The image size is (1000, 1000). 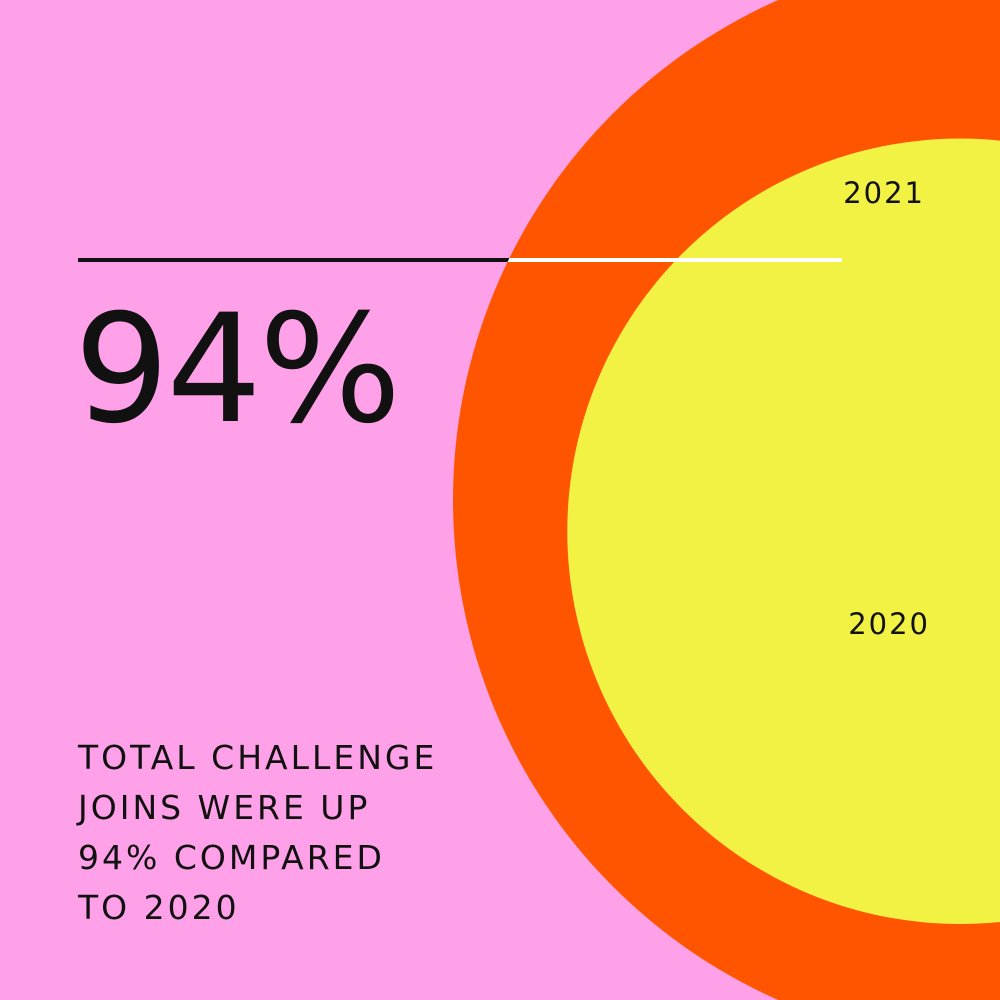 I want to click on label-2020: 2020, so click(x=889, y=624).